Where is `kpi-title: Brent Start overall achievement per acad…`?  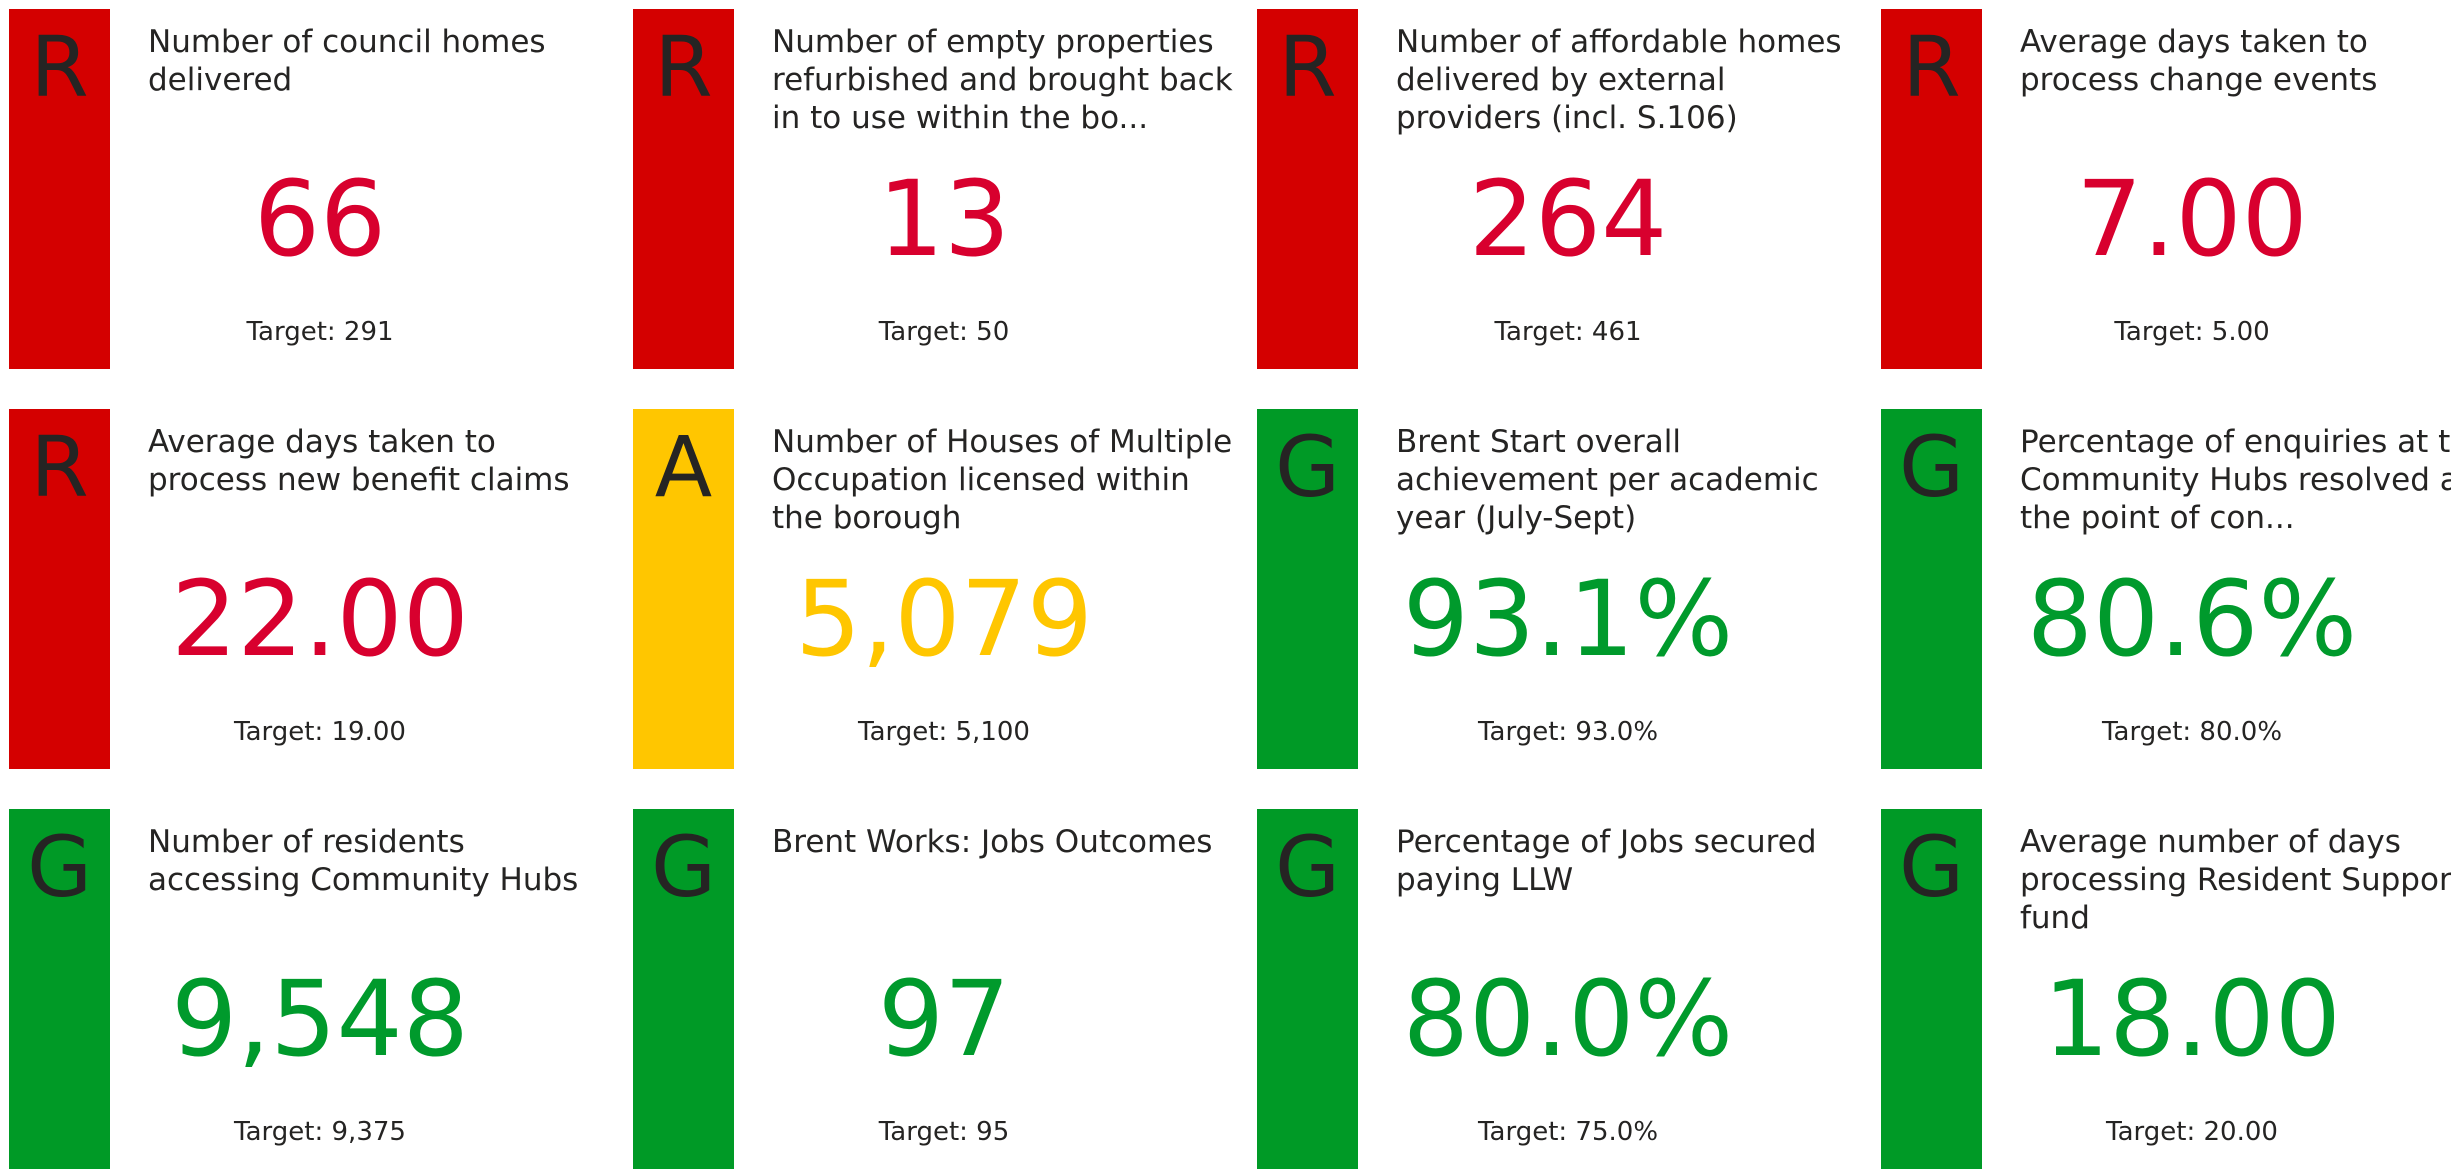
kpi-title: Brent Start overall achievement per acad… is located at coordinates (1607, 480).